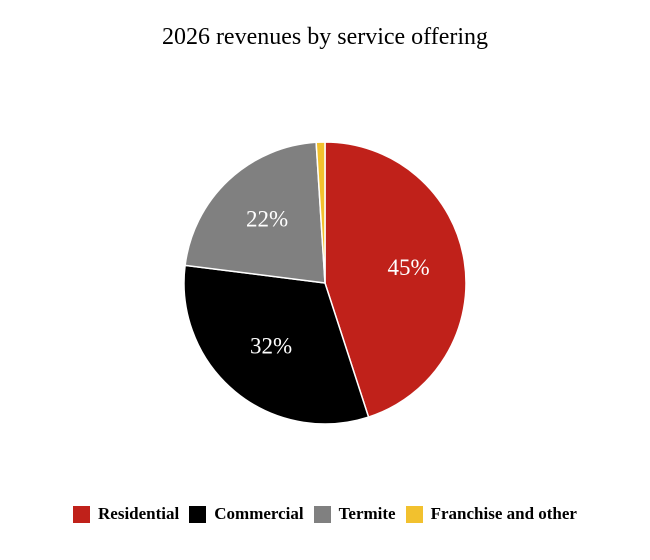  I want to click on slice-label-commercial: 32%, so click(271, 345).